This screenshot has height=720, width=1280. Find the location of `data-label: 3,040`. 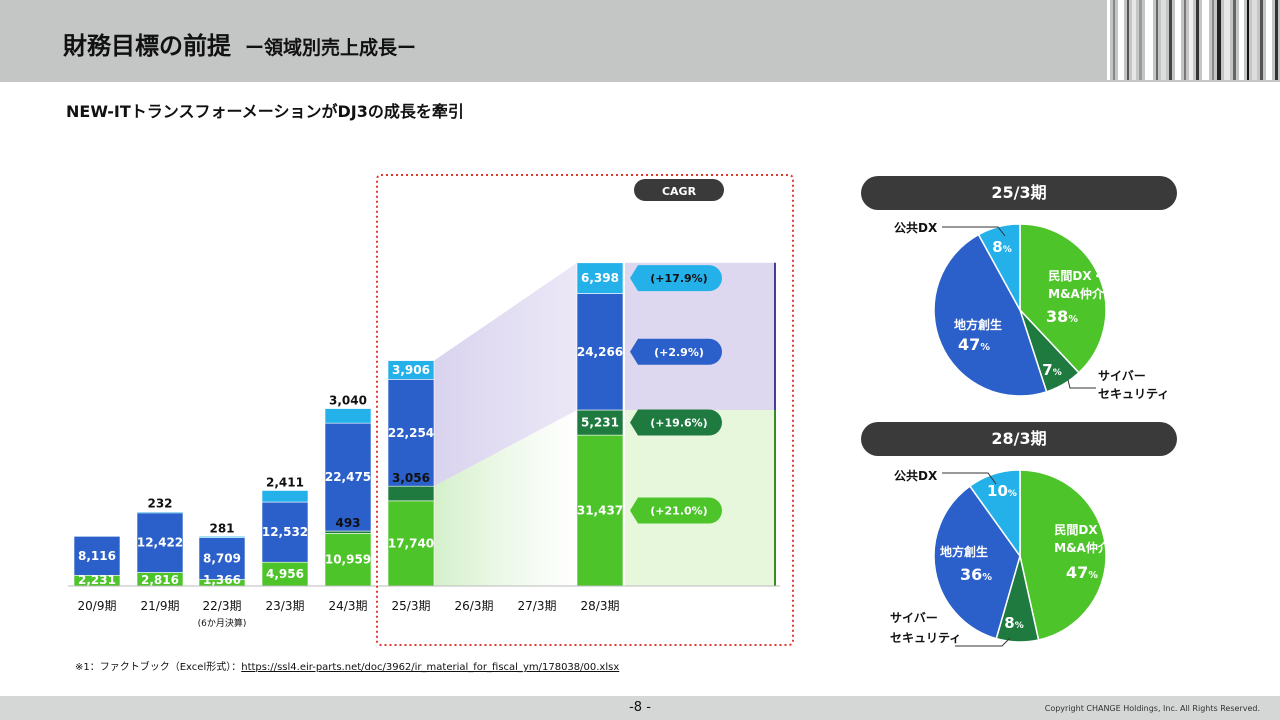

data-label: 3,040 is located at coordinates (348, 401).